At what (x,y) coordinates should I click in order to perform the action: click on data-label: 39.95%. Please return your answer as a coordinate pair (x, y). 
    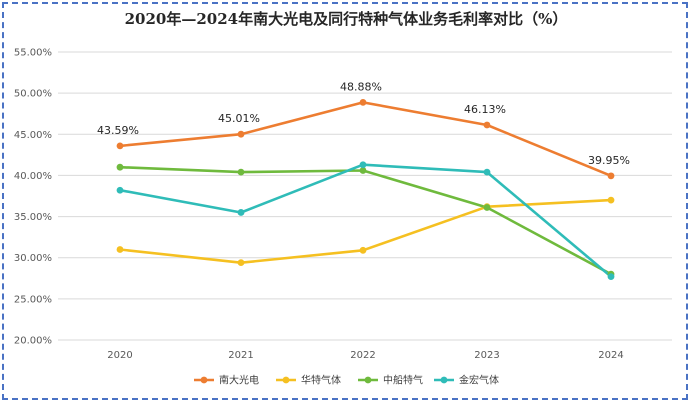
    Looking at the image, I should click on (609, 160).